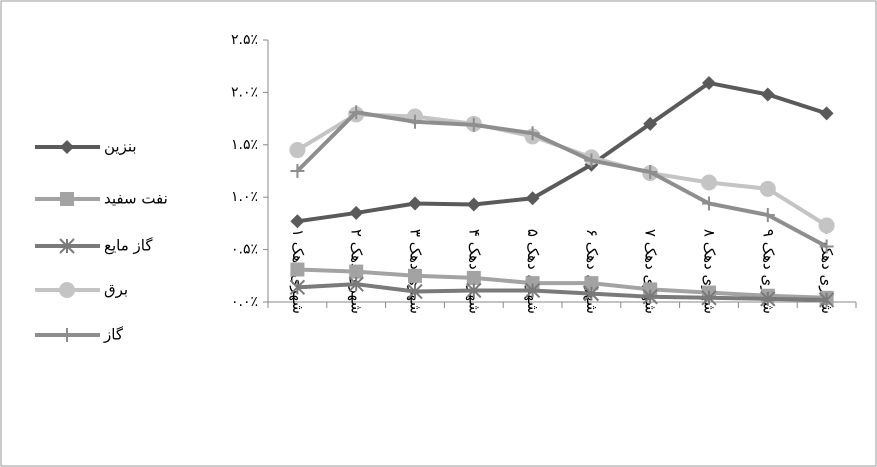  Describe the element at coordinates (113, 335) in the screenshot. I see `legend-label: گاز` at that location.